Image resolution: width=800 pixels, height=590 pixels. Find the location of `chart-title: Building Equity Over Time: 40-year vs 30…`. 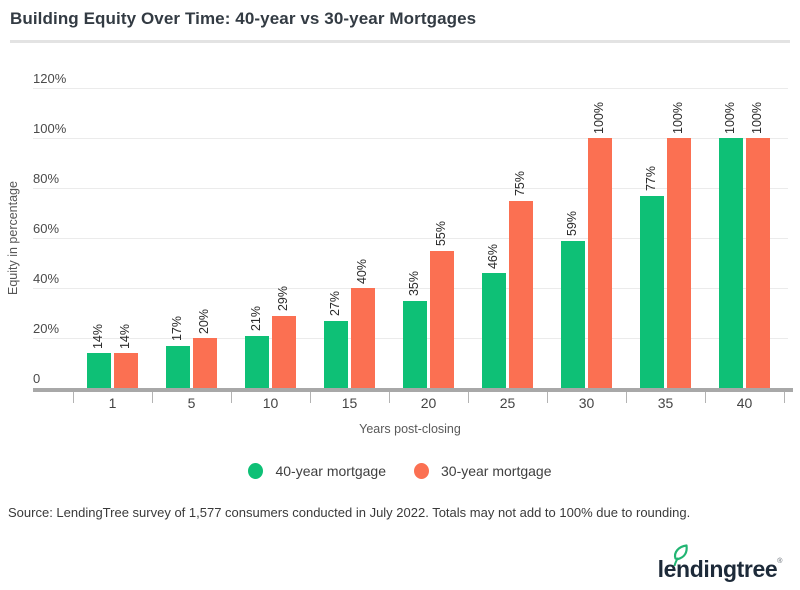

chart-title: Building Equity Over Time: 40-year vs 30… is located at coordinates (243, 18).